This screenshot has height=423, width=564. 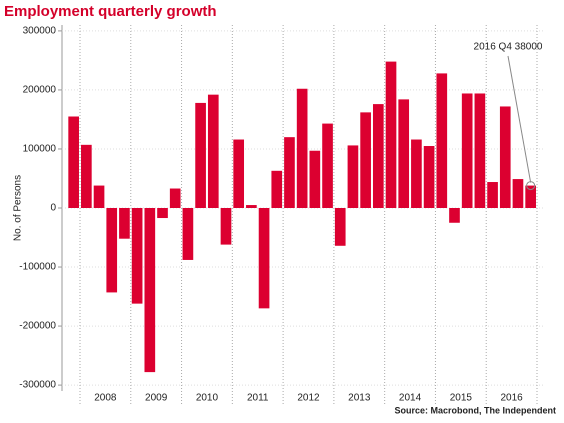 I want to click on x-tick-label: 2014, so click(x=410, y=398).